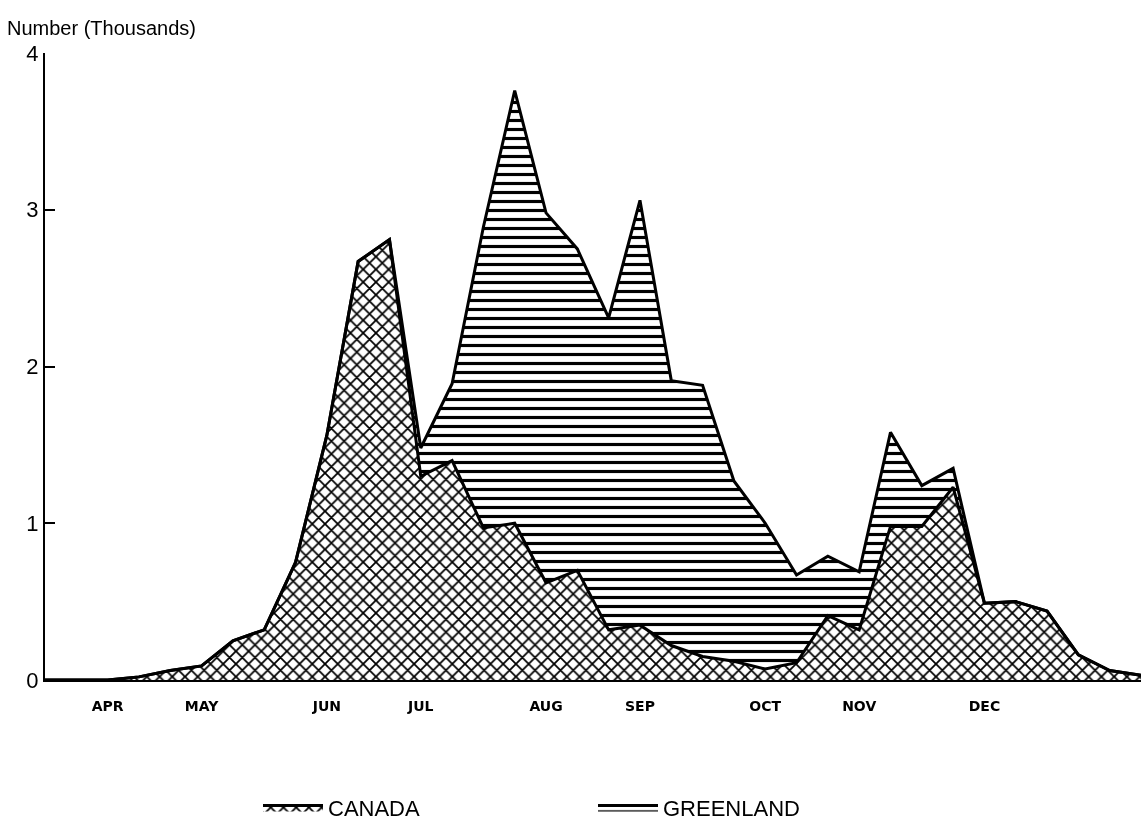 This screenshot has width=1145, height=833. Describe the element at coordinates (765, 705) in the screenshot. I see `x-tick-label: OCT` at that location.